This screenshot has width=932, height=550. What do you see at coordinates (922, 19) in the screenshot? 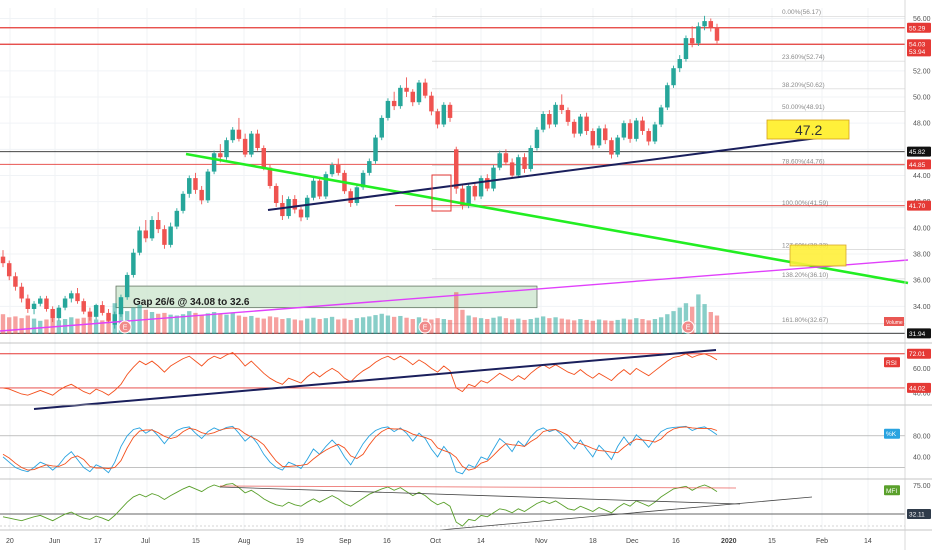
I see `price-tick-label: 56.00` at bounding box center [922, 19].